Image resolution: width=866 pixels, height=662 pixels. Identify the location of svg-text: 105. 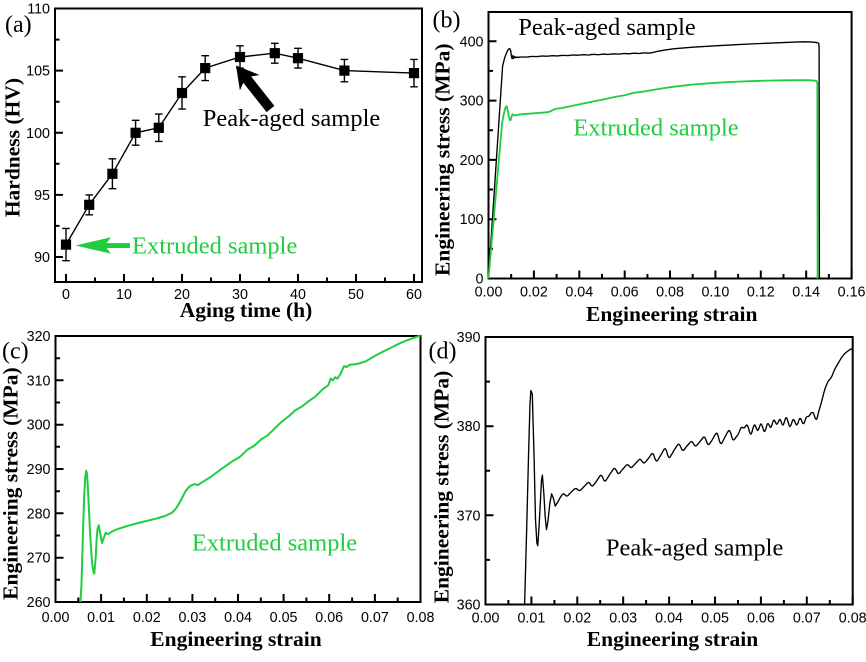
(38, 72).